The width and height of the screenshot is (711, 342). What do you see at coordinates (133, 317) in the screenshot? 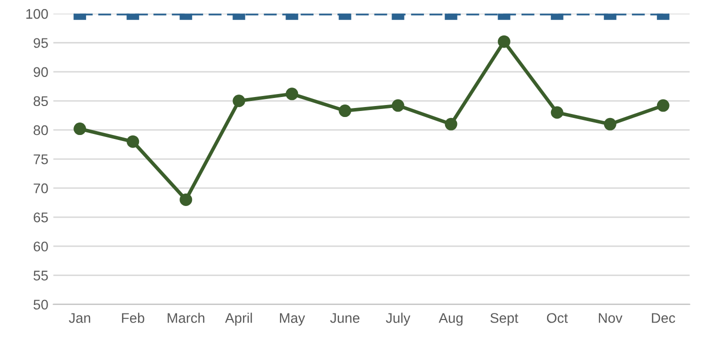
I see `x-tick-label: Feb` at bounding box center [133, 317].